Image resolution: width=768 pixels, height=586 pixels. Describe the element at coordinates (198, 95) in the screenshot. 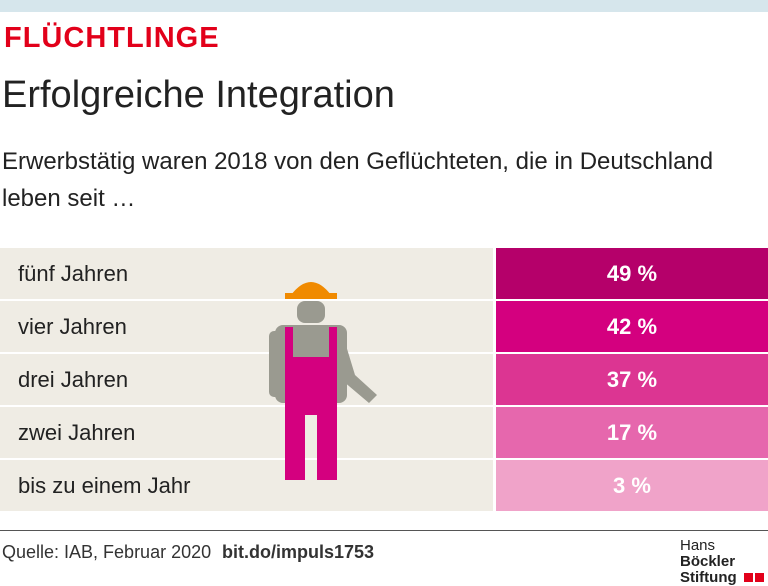

I see `title: Erfolgreiche Integration` at that location.